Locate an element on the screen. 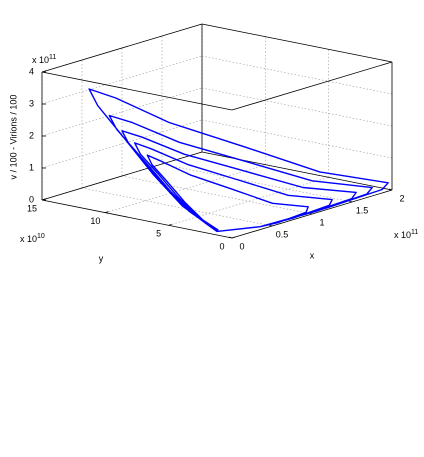 The width and height of the screenshot is (424, 457). y-tick-label: 5 is located at coordinates (158, 234).